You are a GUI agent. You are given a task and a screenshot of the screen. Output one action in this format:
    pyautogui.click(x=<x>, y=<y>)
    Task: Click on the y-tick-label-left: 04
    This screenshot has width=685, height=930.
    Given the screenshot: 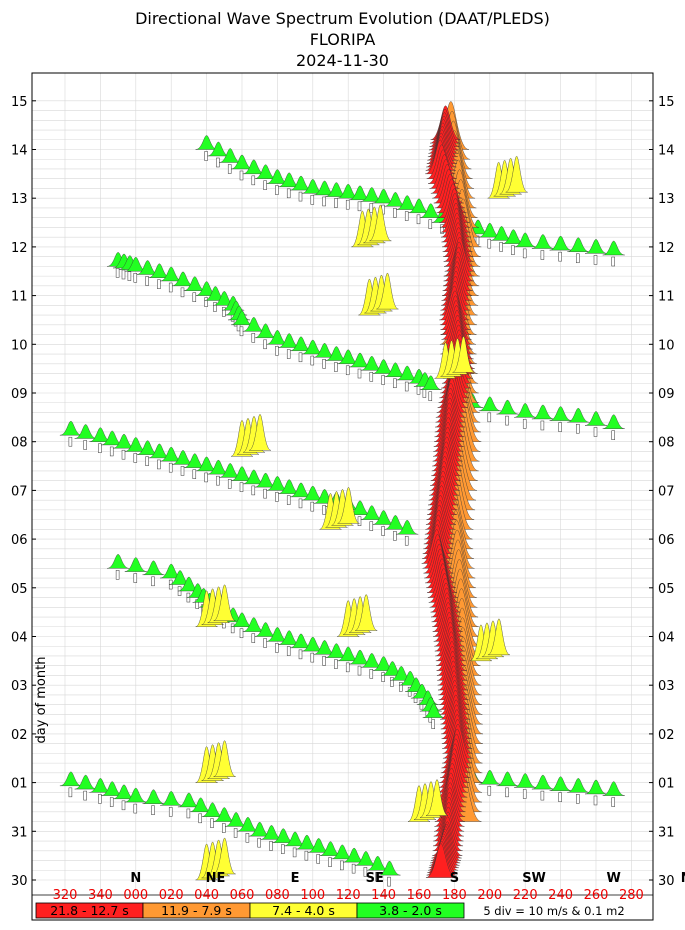 What is the action you would take?
    pyautogui.click(x=19, y=638)
    